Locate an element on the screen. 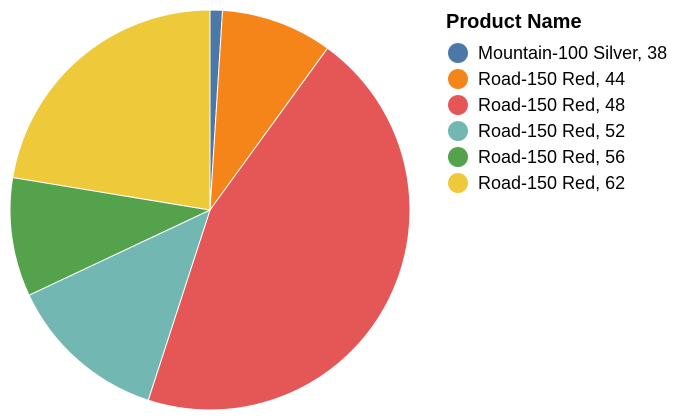 The image size is (700, 420). legend-label: Road-150 Red, 44 is located at coordinates (551, 79).